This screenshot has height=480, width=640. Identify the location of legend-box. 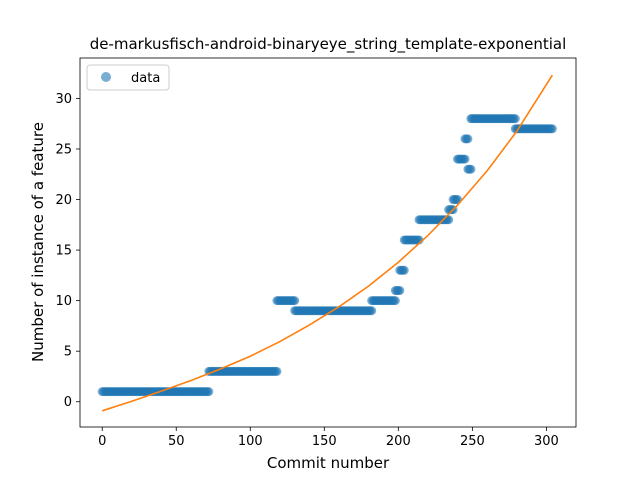
(128, 77).